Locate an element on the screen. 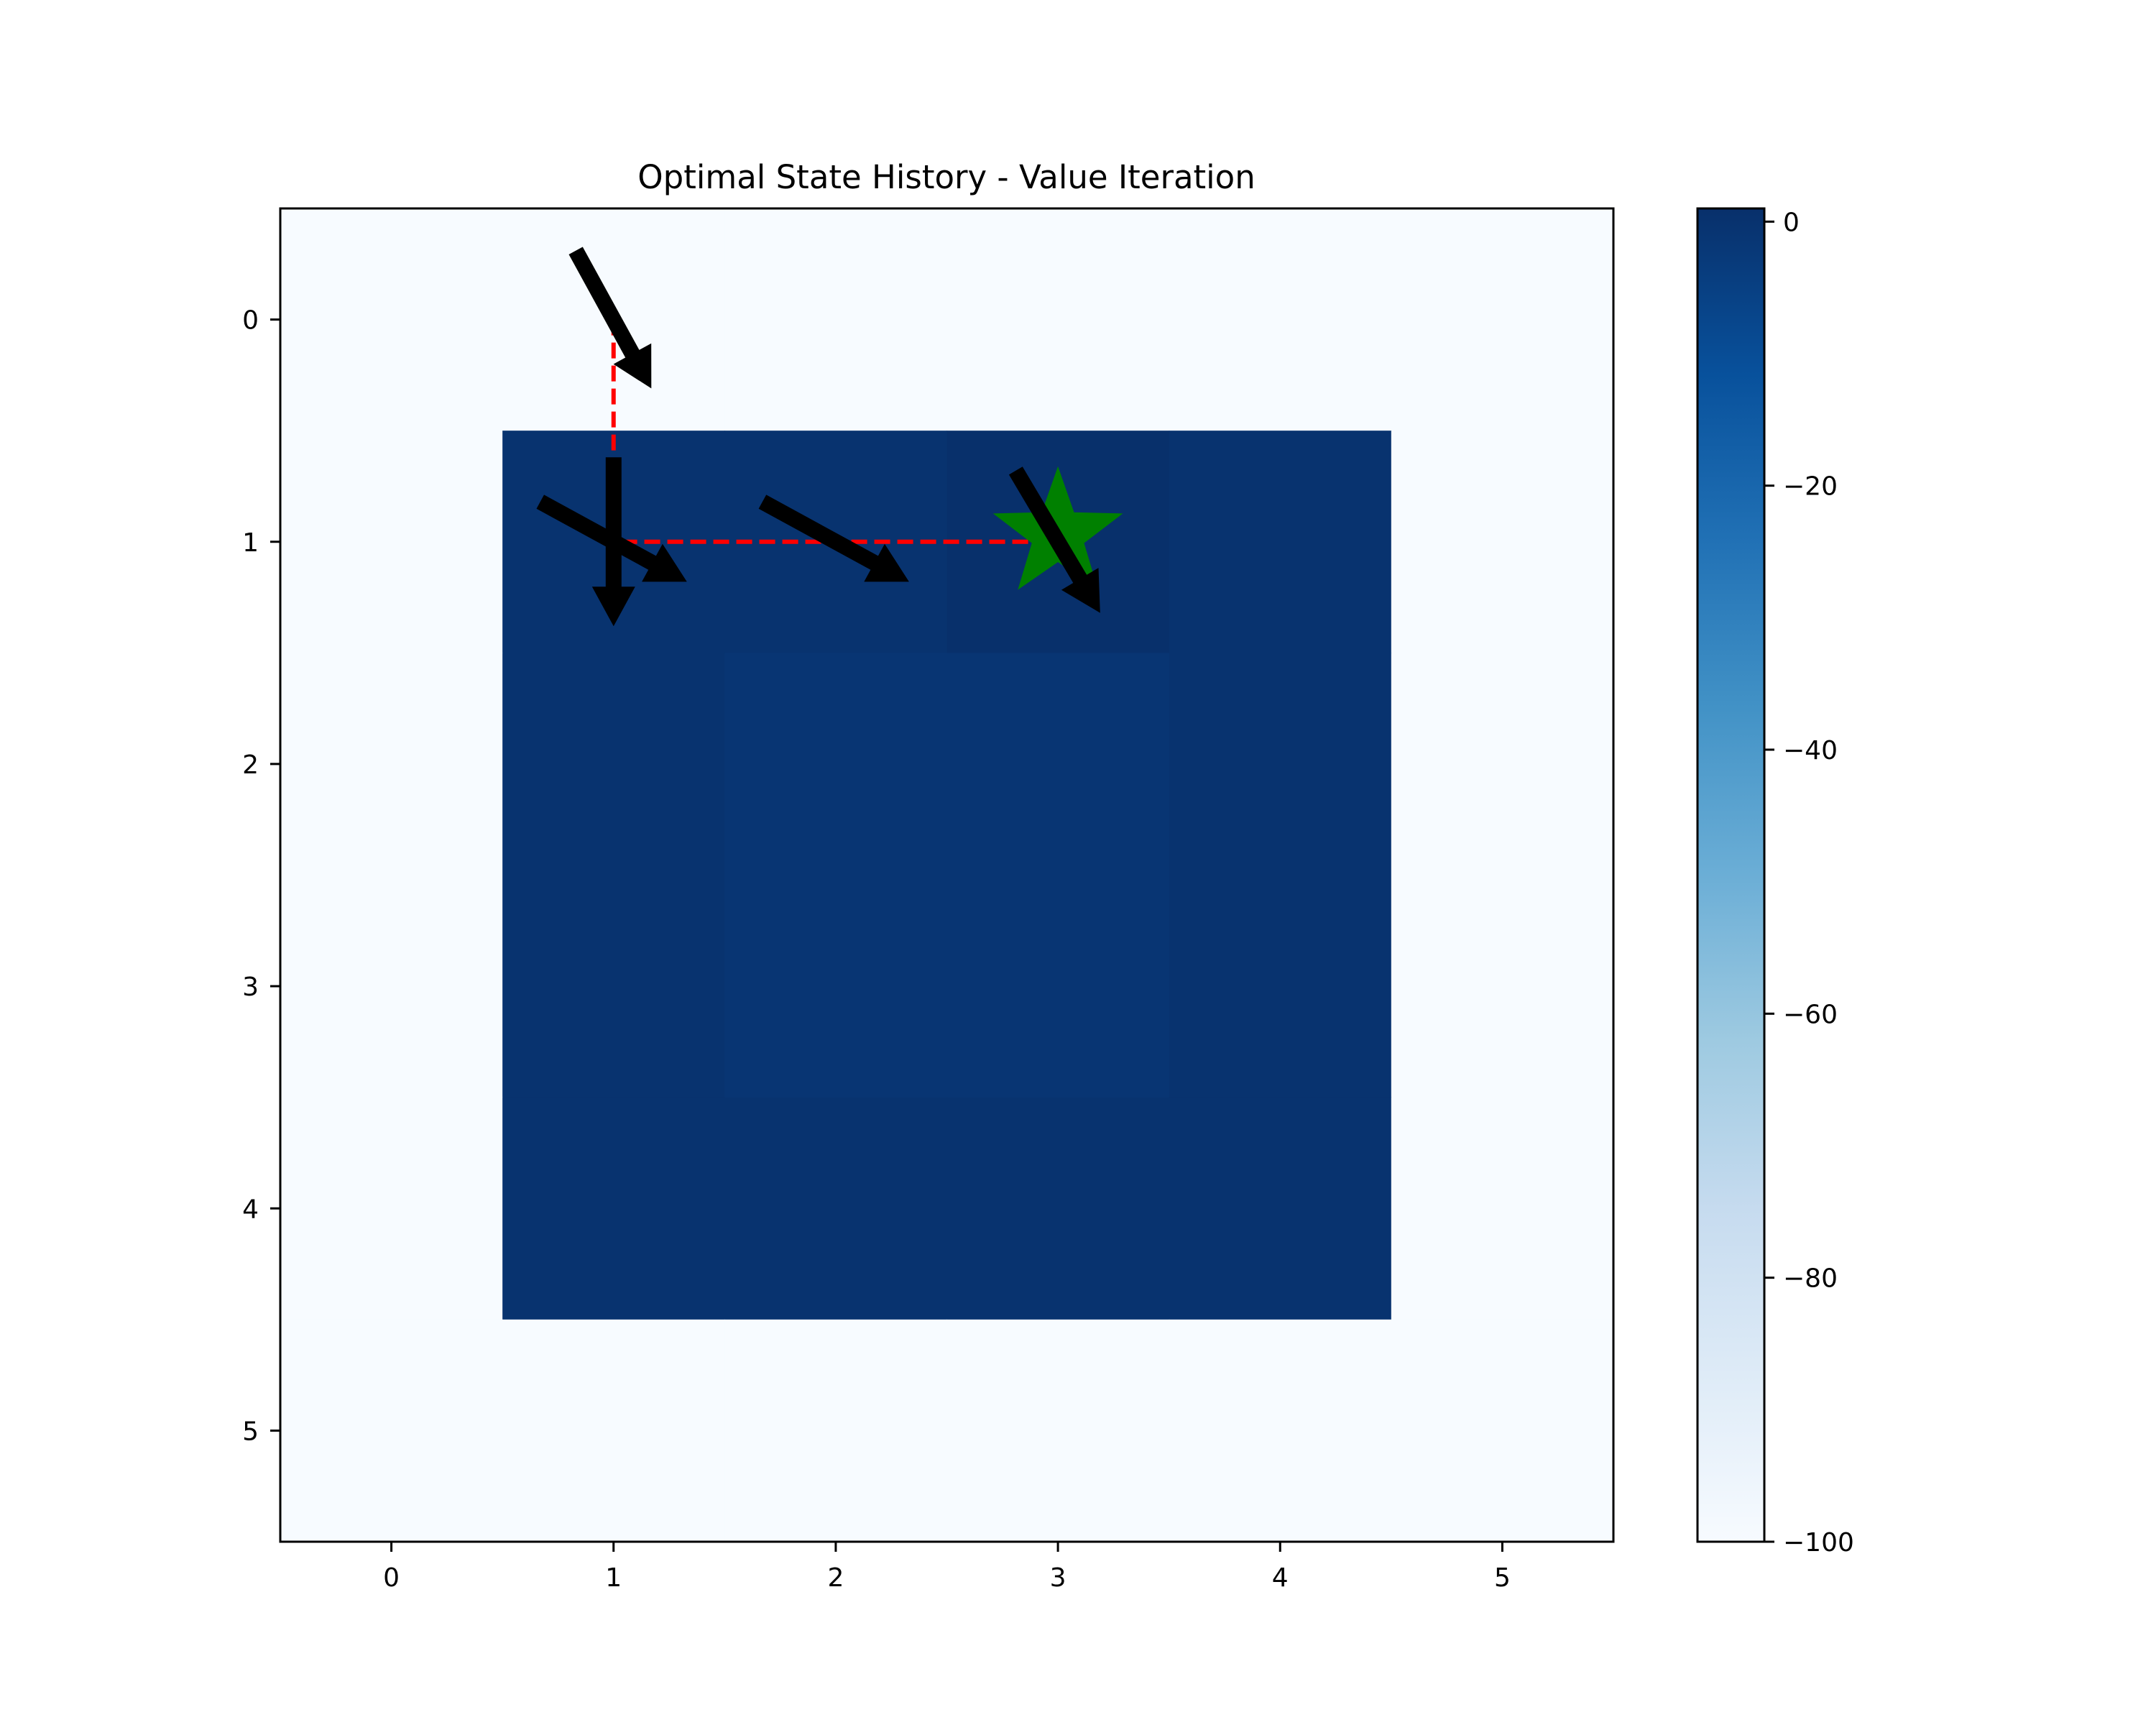  x-tick-label: 0 is located at coordinates (392, 1578).